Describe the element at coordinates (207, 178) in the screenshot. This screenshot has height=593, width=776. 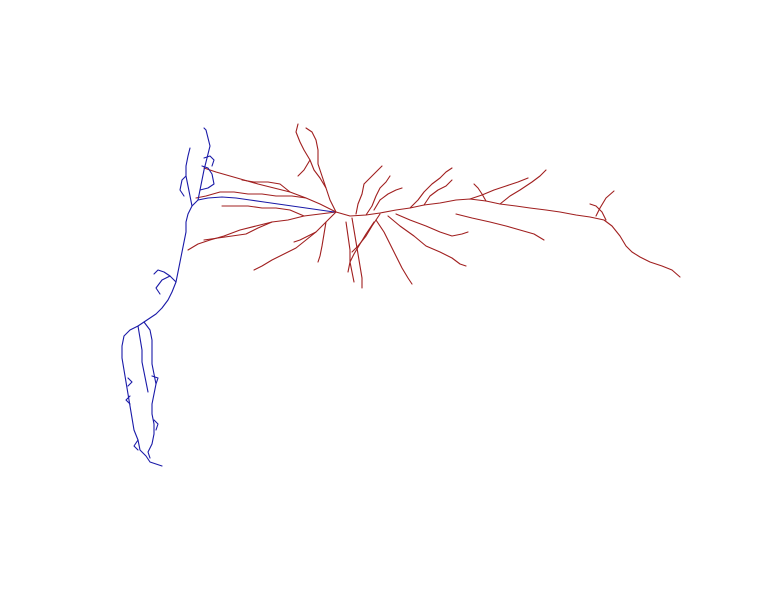
I see `axon-upper-loop` at that location.